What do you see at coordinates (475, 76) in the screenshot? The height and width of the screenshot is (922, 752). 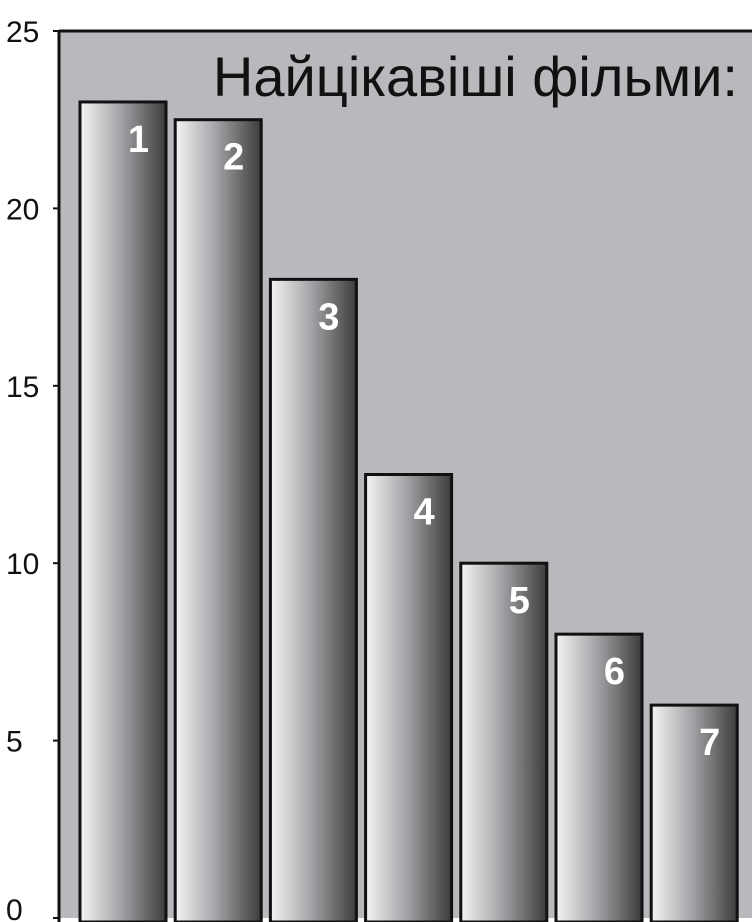 I see `chart-title: Найцікавіші фільми:` at bounding box center [475, 76].